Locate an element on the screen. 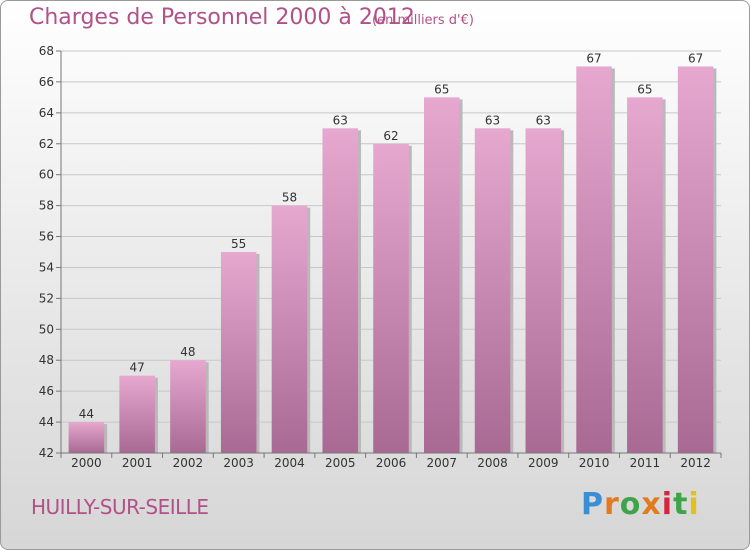  y-tick-label: 44 is located at coordinates (46, 422).